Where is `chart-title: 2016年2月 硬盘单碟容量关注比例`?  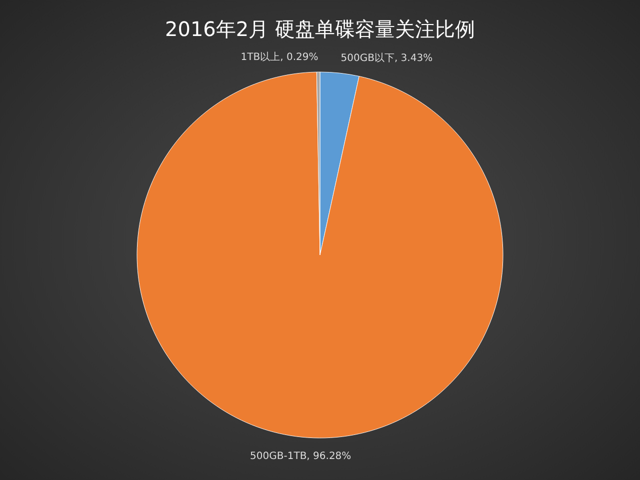 chart-title: 2016年2月 硬盘单碟容量关注比例 is located at coordinates (320, 29).